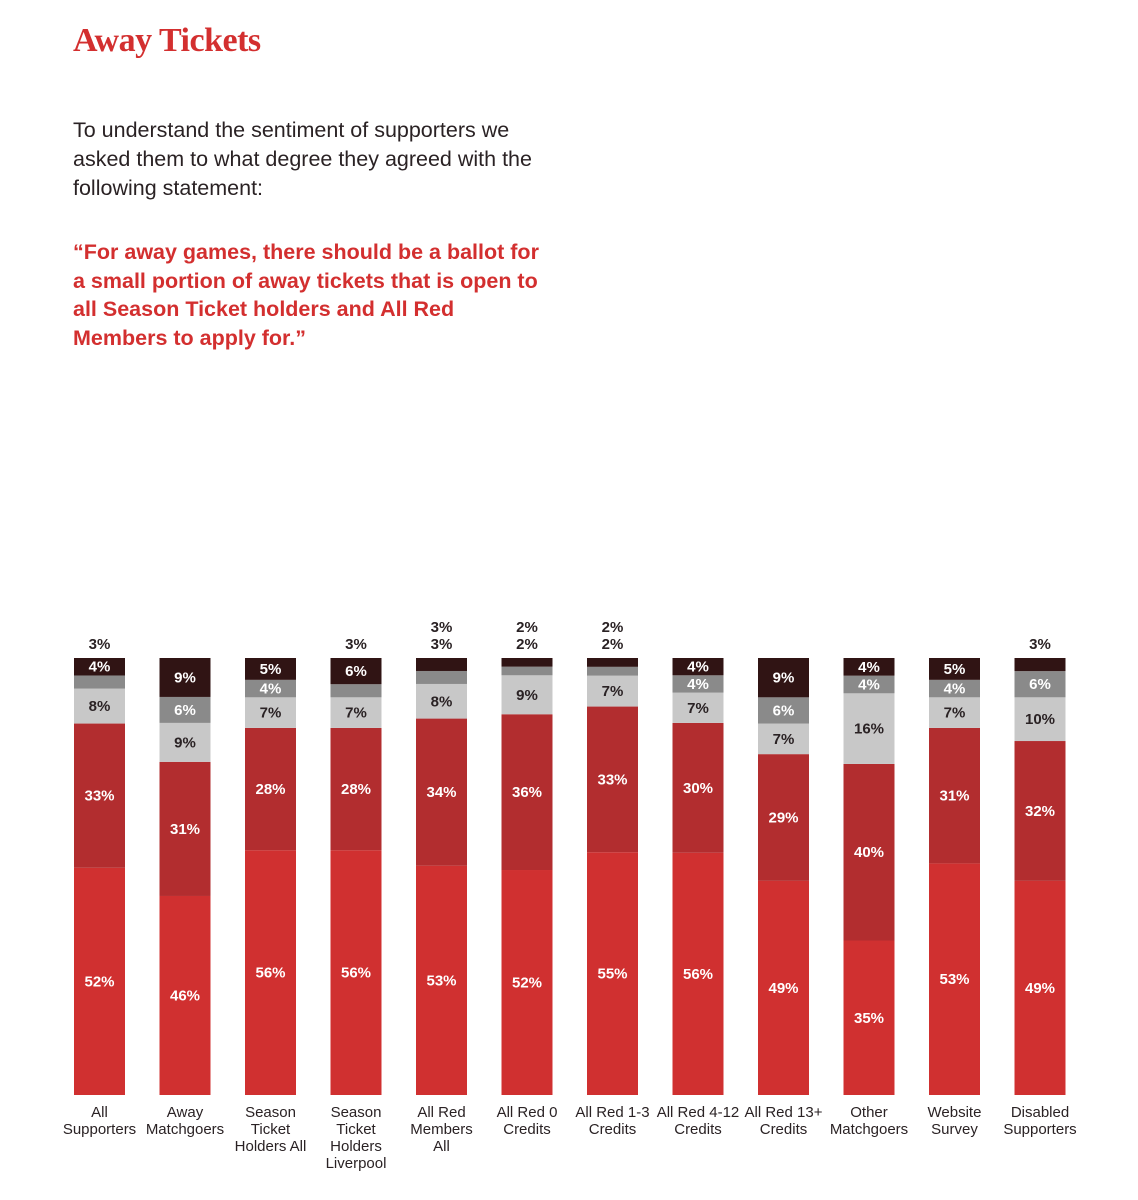  I want to click on data-label-7-2: 33%, so click(612, 779).